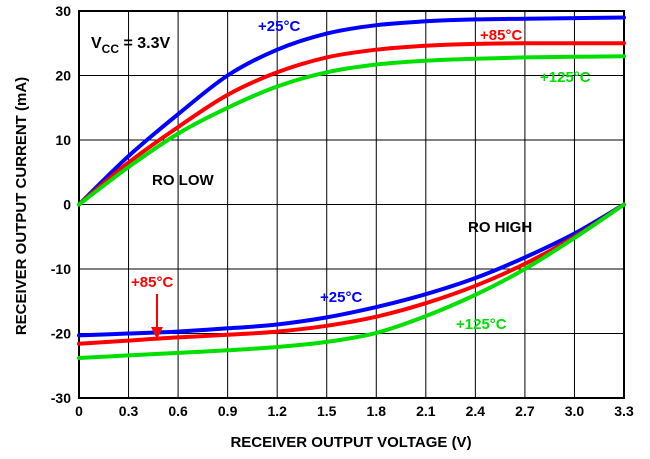 This screenshot has height=459, width=650. What do you see at coordinates (500, 227) in the screenshot?
I see `ro-high-label: RO HIGH` at bounding box center [500, 227].